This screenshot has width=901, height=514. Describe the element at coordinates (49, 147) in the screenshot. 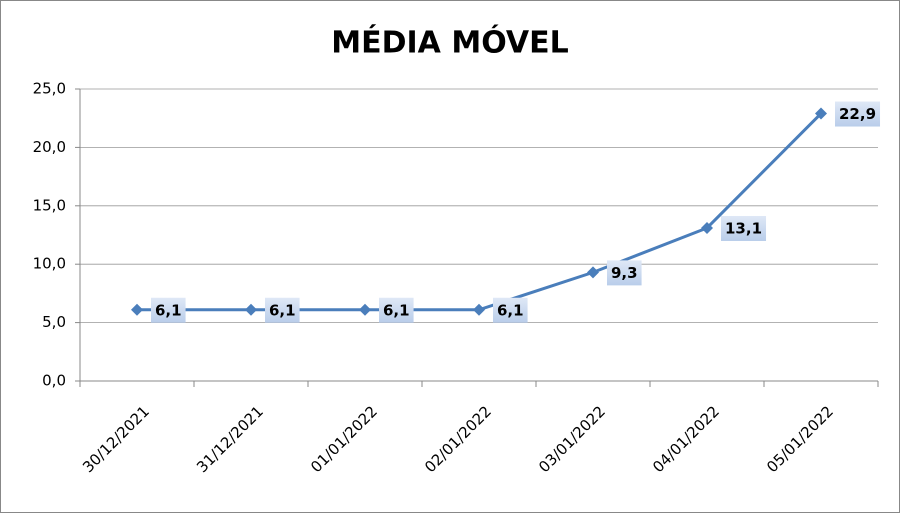

I see `y-tick-label: 20,0` at that location.